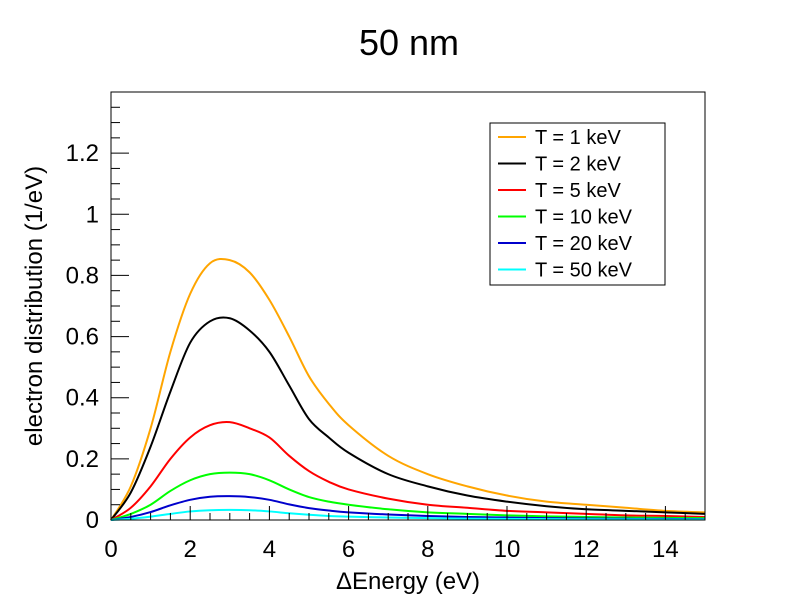  I want to click on y-axis: 0 0.2 0.4 0.6 0.8 1 1.2, so click(97, 312).